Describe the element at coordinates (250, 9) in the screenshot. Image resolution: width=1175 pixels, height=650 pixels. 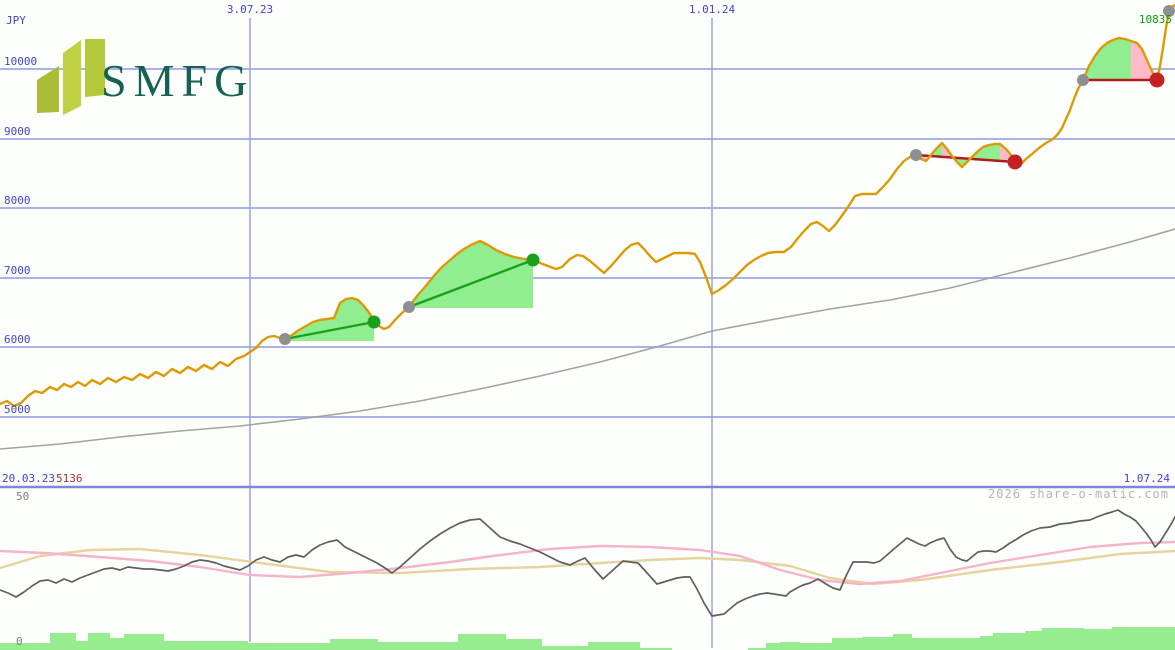
I see `x-axis-date-1: 3.07.23` at that location.